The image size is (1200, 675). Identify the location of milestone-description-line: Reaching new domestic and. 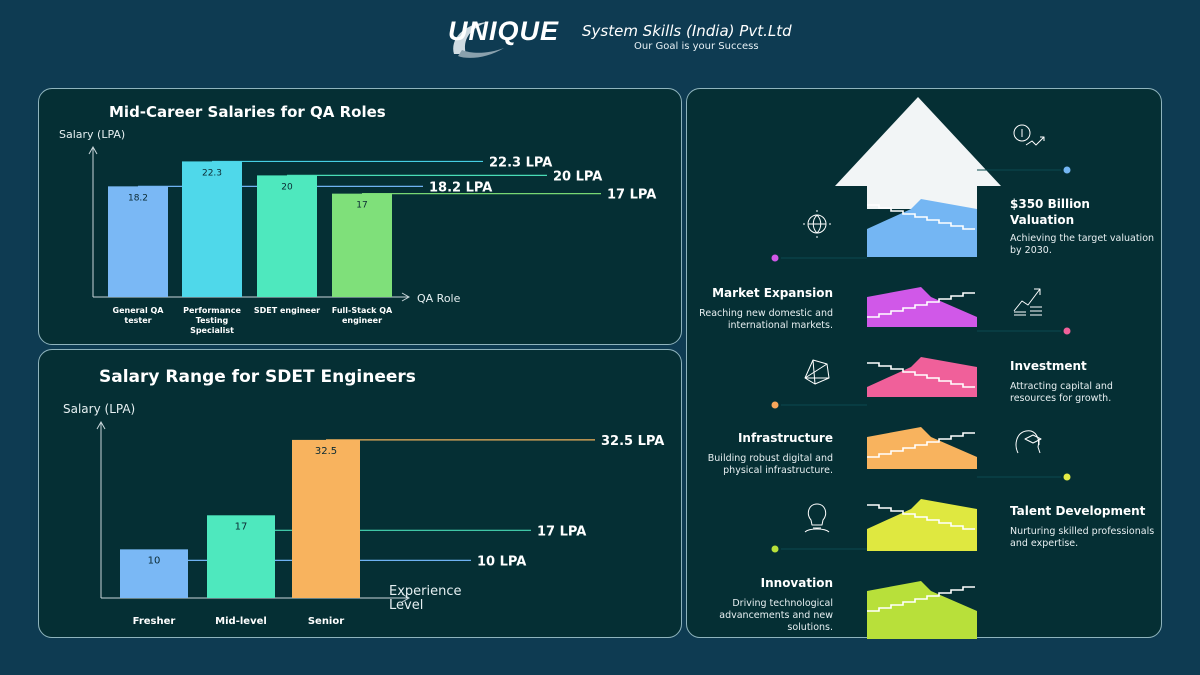
(766, 313).